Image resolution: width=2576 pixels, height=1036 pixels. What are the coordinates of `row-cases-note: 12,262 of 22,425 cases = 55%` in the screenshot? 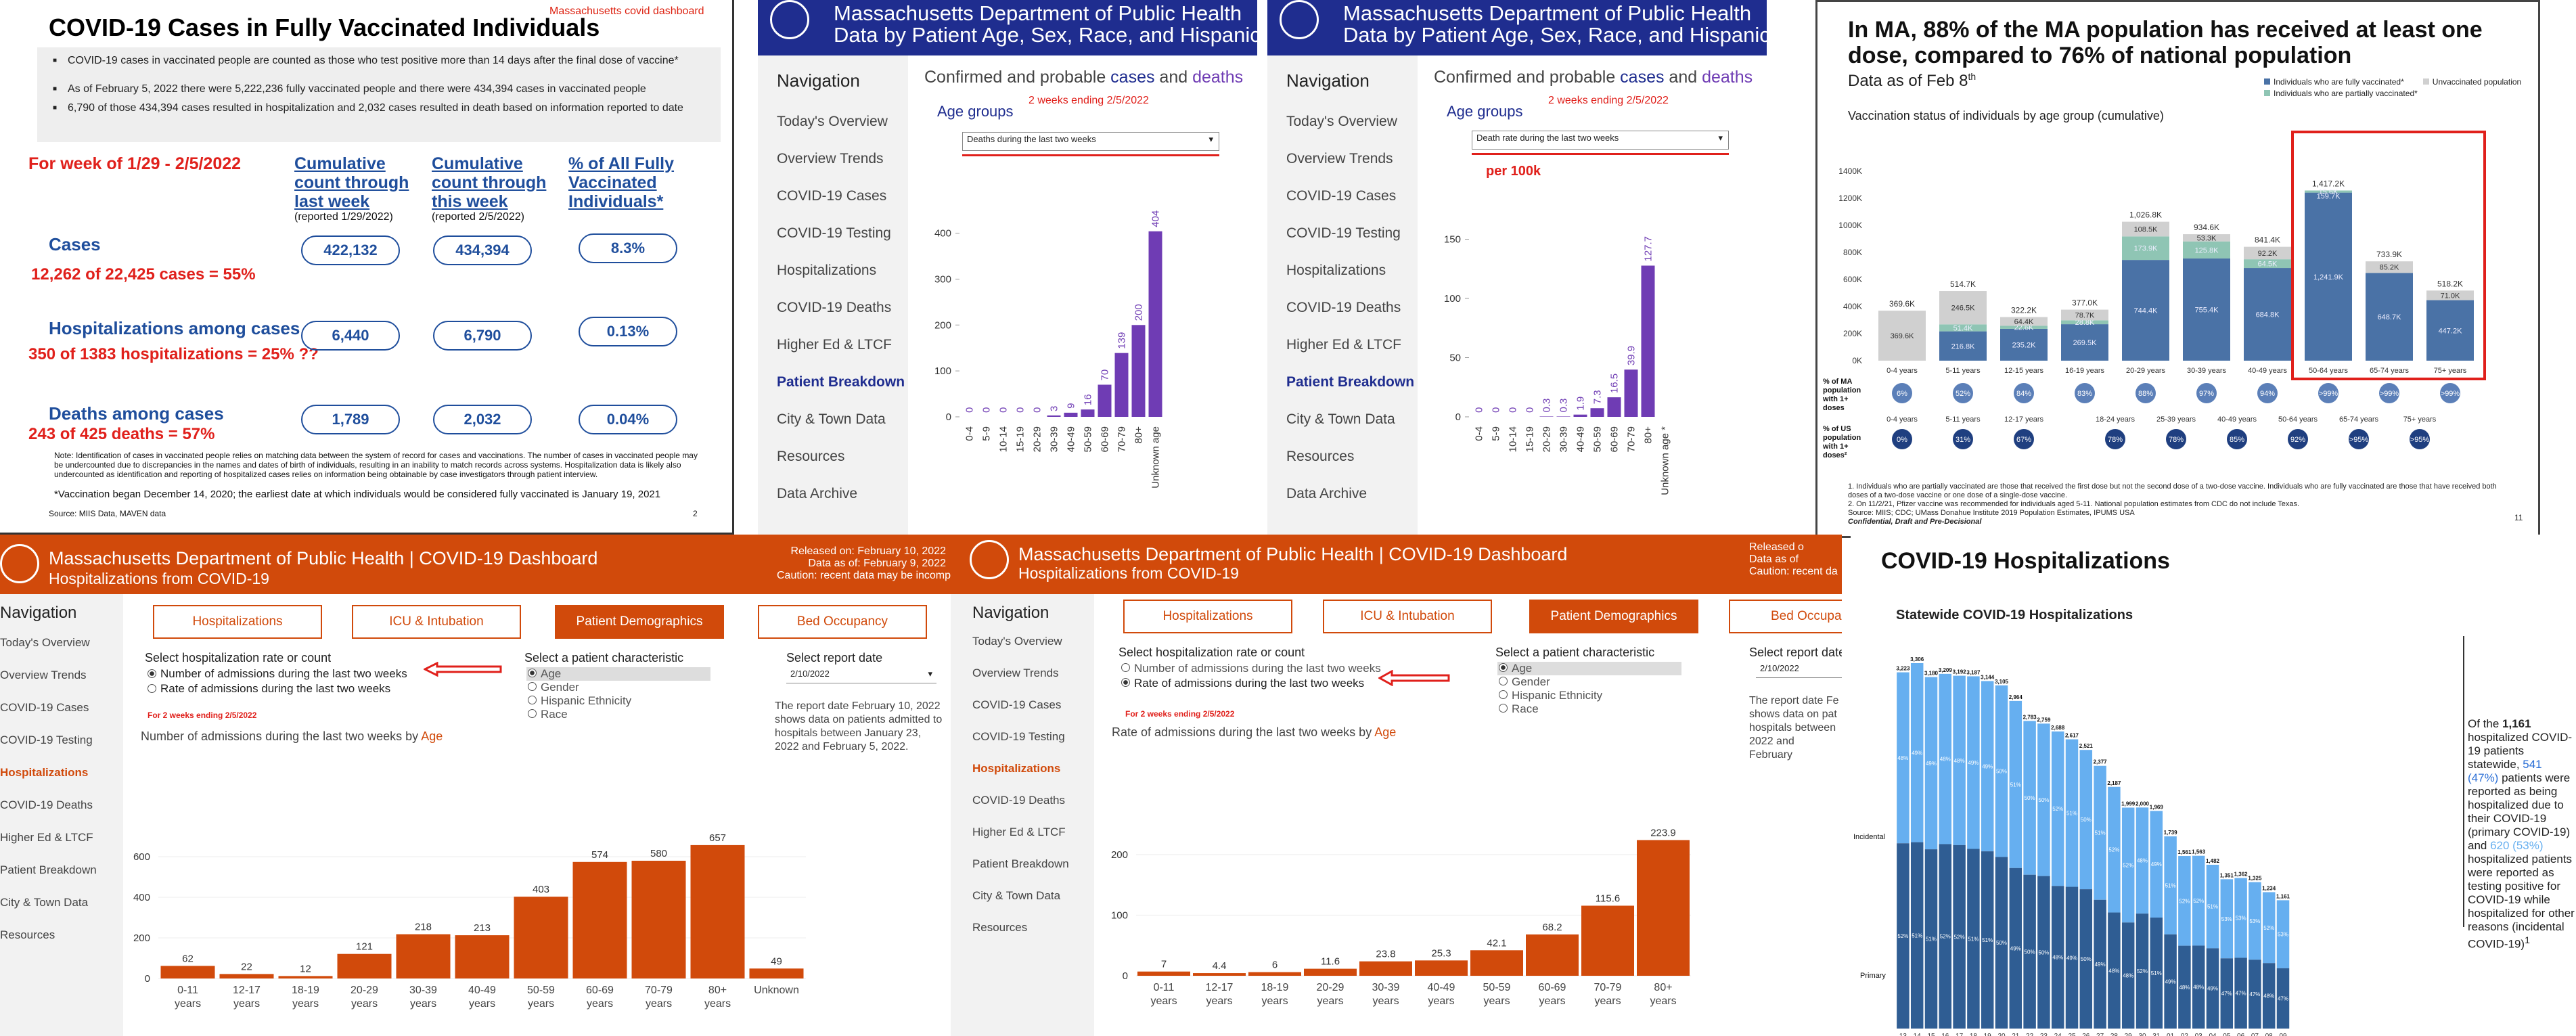 It's located at (143, 274).